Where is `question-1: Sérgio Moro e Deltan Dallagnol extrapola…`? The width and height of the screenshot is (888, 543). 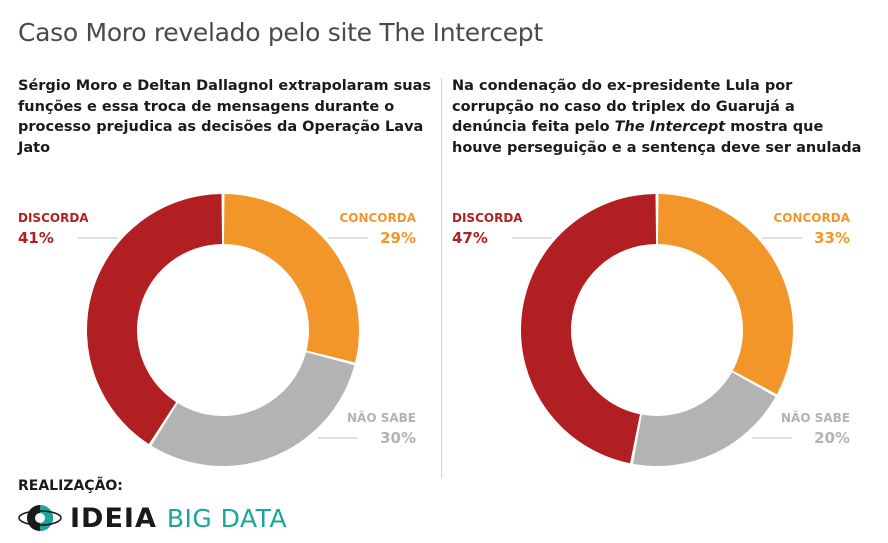 question-1: Sérgio Moro e Deltan Dallagnol extrapola… is located at coordinates (228, 117).